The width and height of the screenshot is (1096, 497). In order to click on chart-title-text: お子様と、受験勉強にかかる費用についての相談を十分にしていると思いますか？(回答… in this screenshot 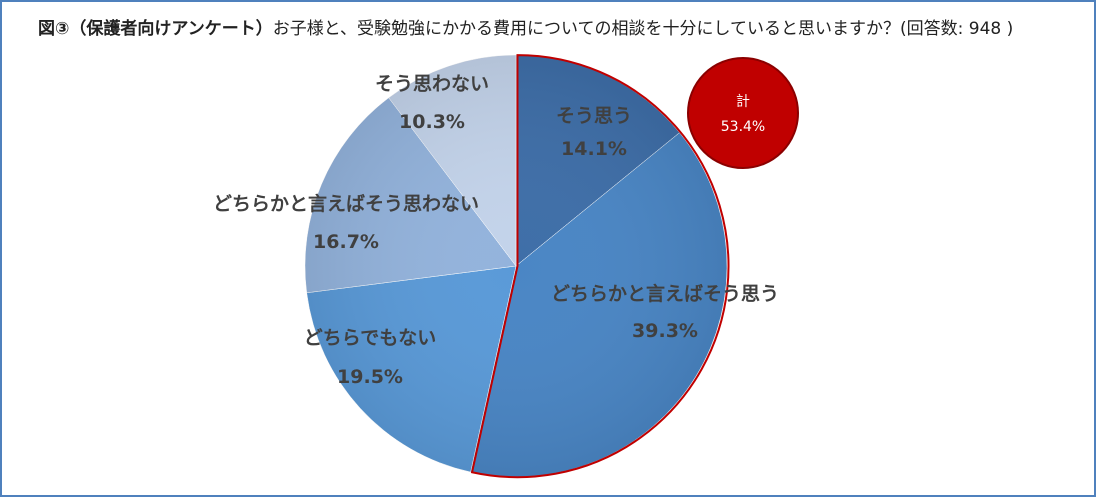, I will do `click(643, 29)`.